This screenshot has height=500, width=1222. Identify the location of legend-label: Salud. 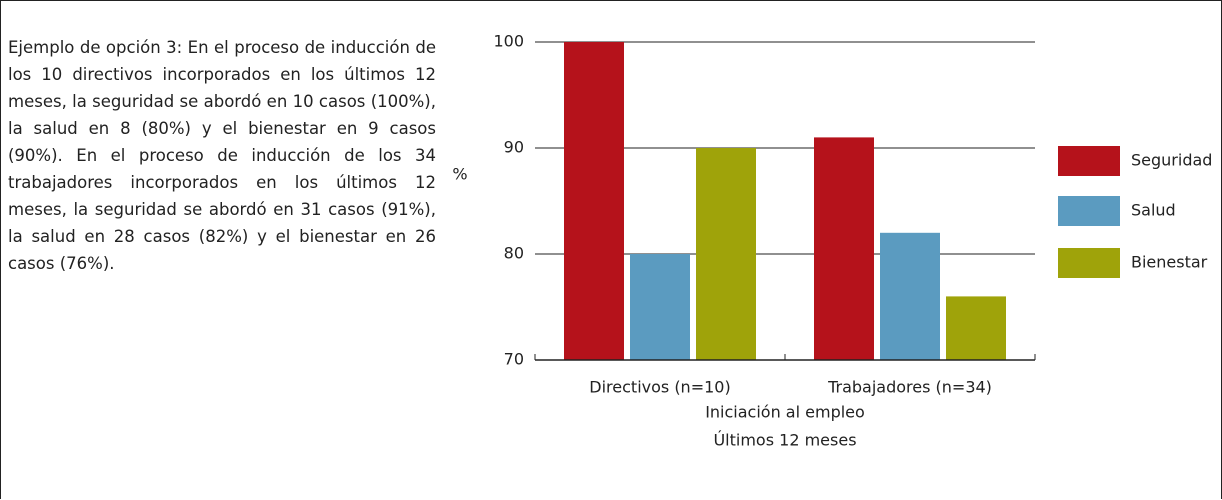
(1153, 210).